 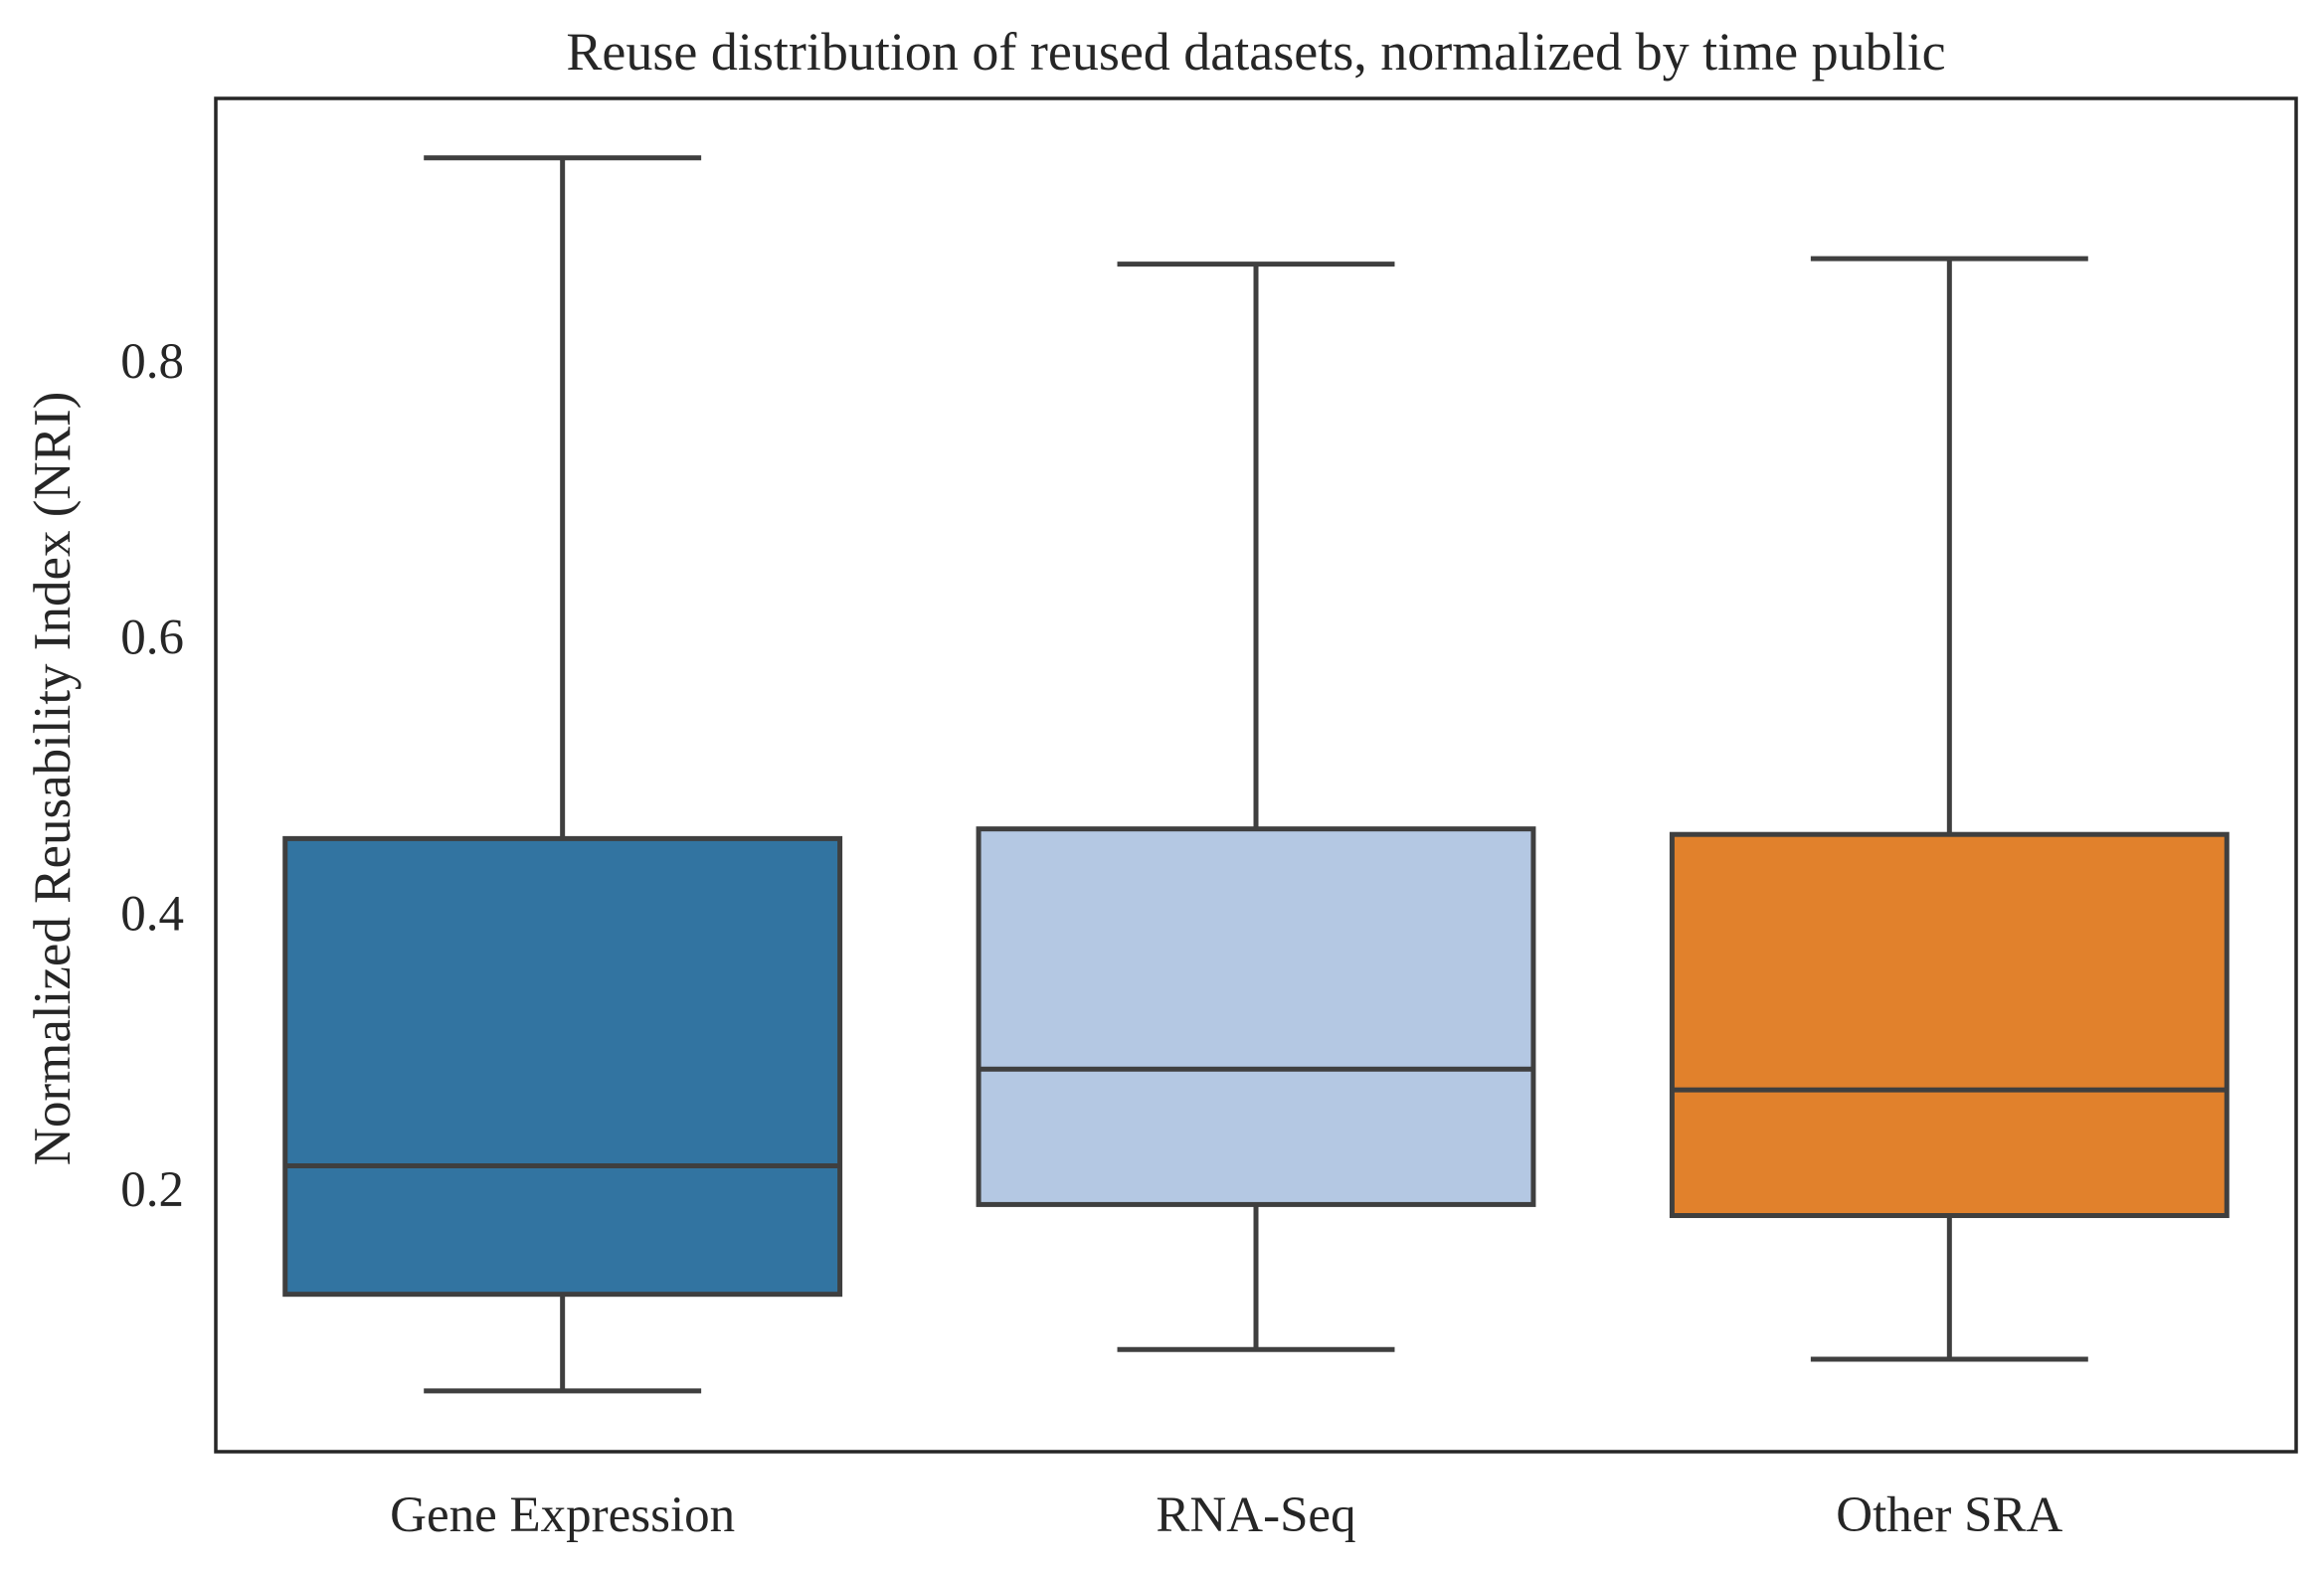 I want to click on x-tick-label: Gene Expression, so click(x=562, y=1515).